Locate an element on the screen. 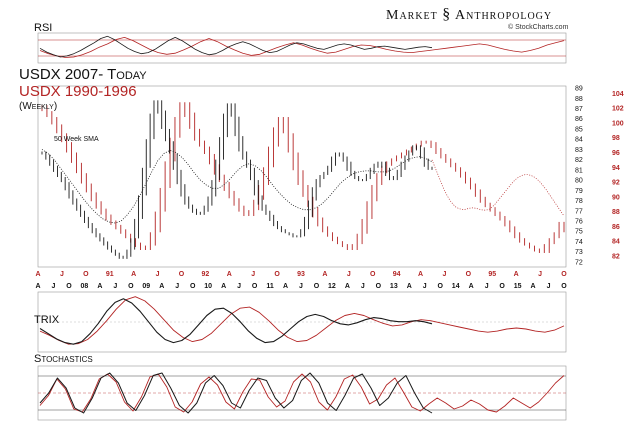 The width and height of the screenshot is (640, 434). x-label-black-2: O is located at coordinates (69, 286).